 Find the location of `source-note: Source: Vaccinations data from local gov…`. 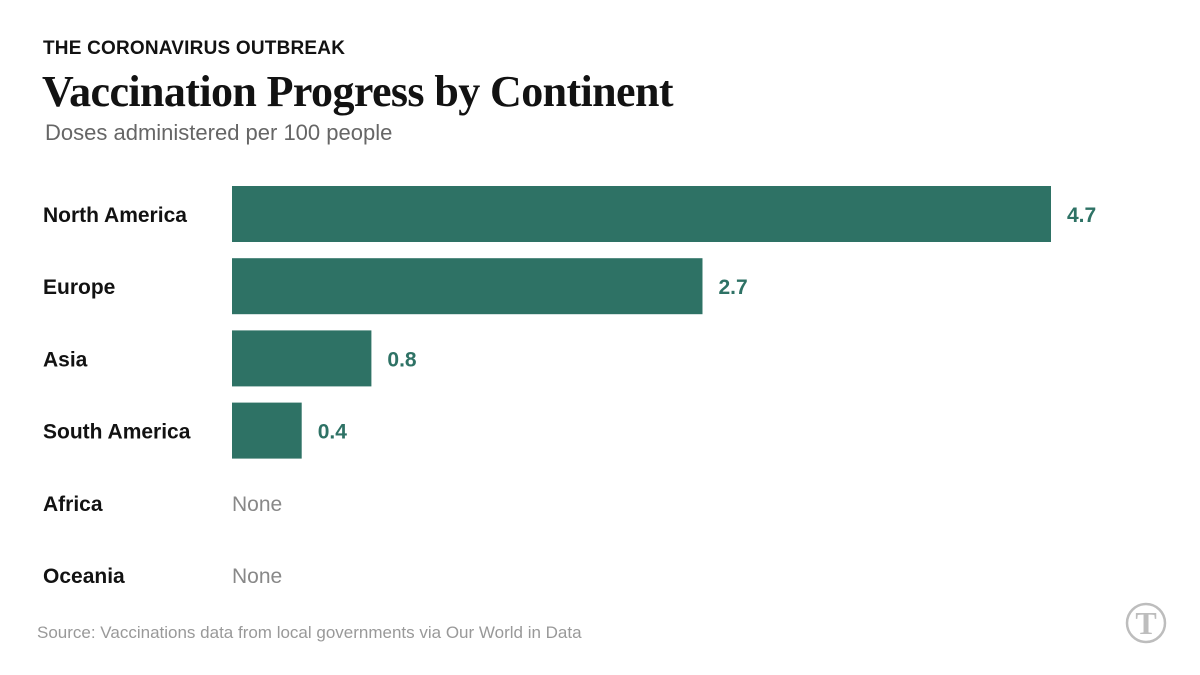

source-note: Source: Vaccinations data from local gov… is located at coordinates (309, 632).